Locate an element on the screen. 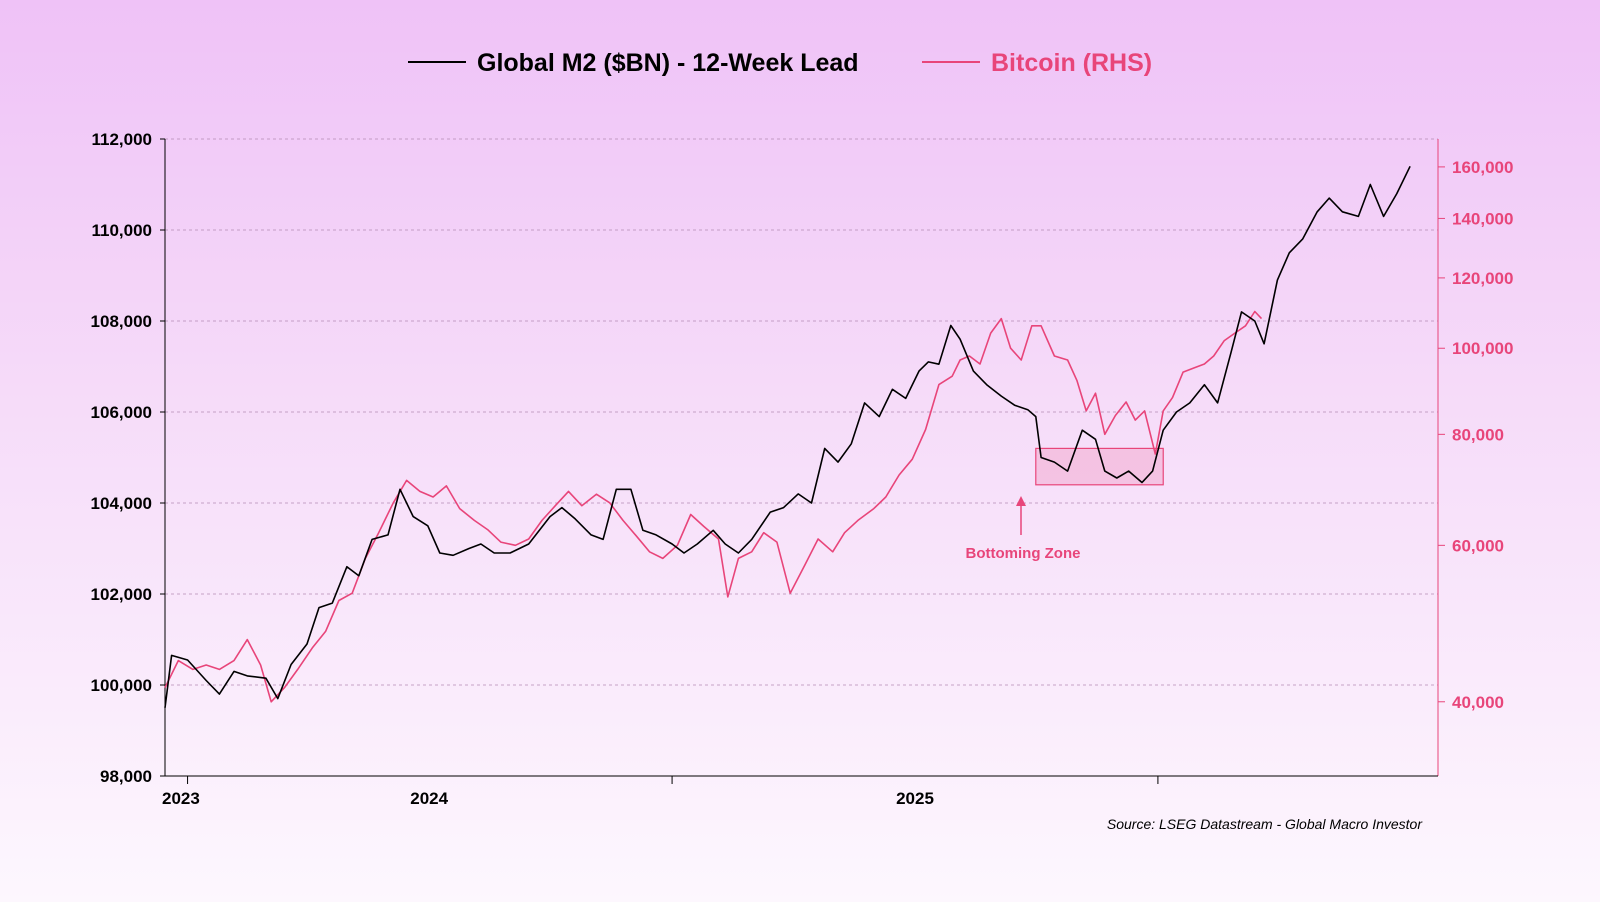  annotation-label: Bottoming Zone is located at coordinates (1023, 553).